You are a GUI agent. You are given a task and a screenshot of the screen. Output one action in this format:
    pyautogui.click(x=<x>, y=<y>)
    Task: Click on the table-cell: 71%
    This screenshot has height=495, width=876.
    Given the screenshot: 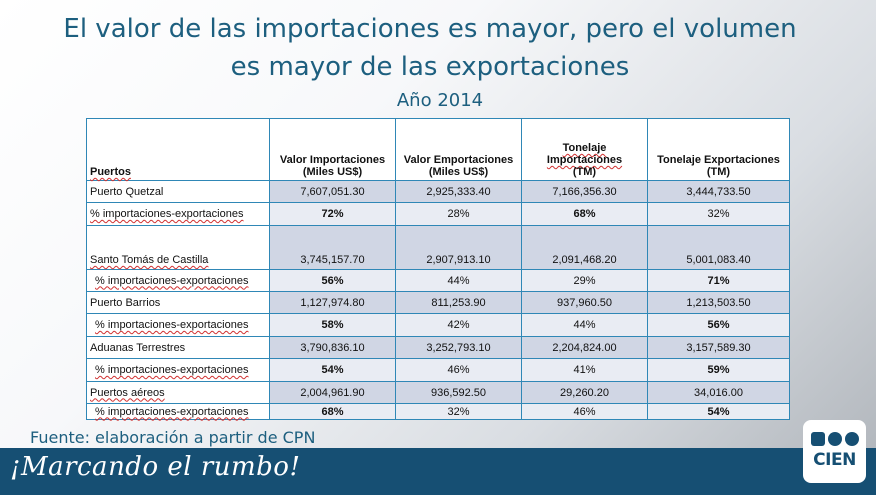 What is the action you would take?
    pyautogui.click(x=718, y=280)
    